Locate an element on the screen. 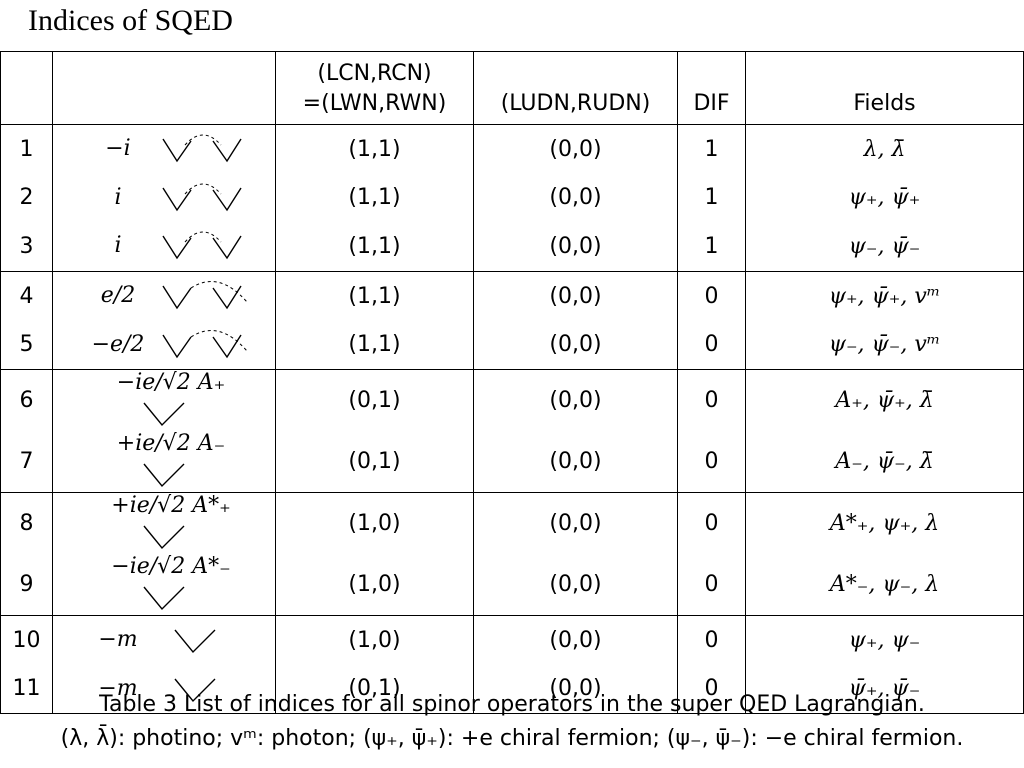  row-fields: ψ₊, ψ₋ is located at coordinates (884, 639).